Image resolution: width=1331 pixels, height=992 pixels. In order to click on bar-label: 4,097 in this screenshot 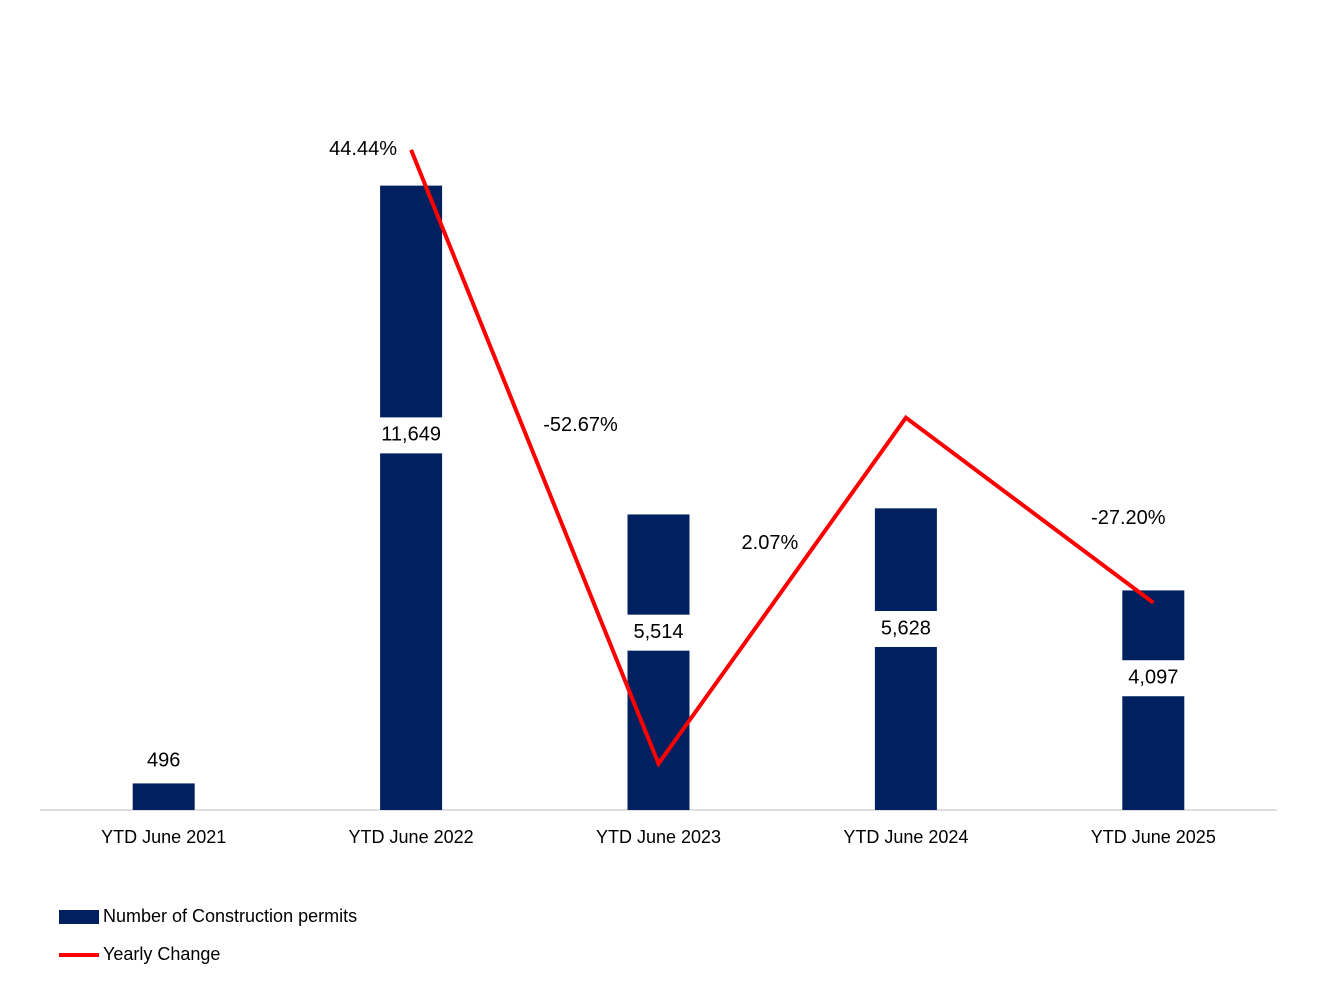, I will do `click(1153, 678)`.